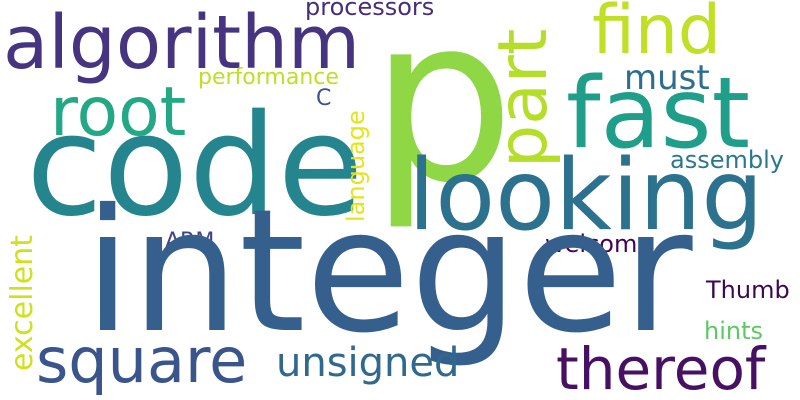 Image resolution: width=800 pixels, height=400 pixels. What do you see at coordinates (727, 160) in the screenshot?
I see `word-assembly: assembly` at bounding box center [727, 160].